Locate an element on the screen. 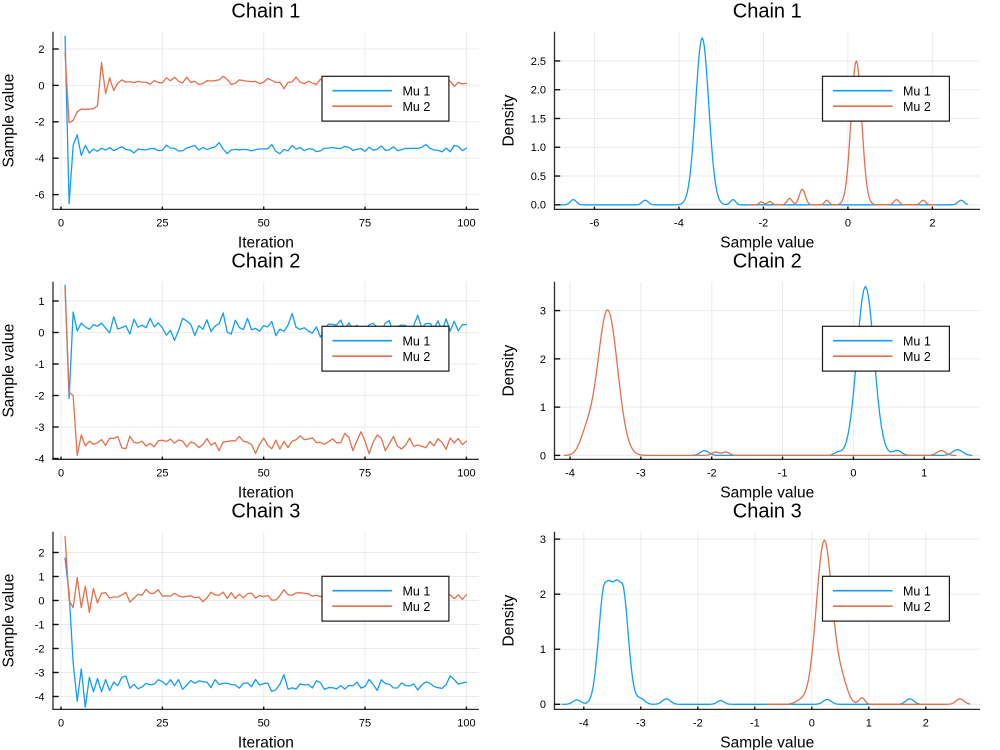 Image resolution: width=1000 pixels, height=750 pixels. svg-text: 0.0 is located at coordinates (538, 206).